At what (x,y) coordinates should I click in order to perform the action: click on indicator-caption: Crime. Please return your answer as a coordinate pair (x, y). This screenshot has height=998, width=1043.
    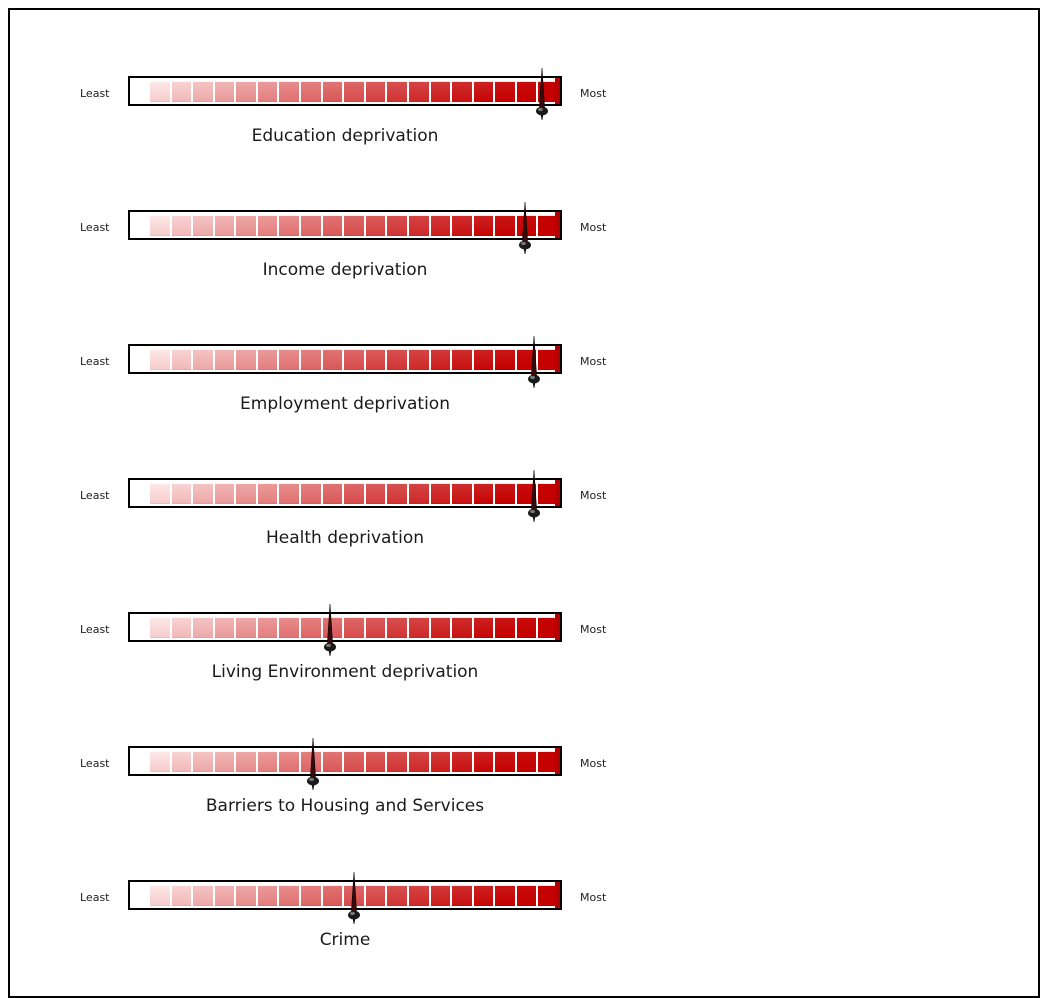
    Looking at the image, I should click on (345, 940).